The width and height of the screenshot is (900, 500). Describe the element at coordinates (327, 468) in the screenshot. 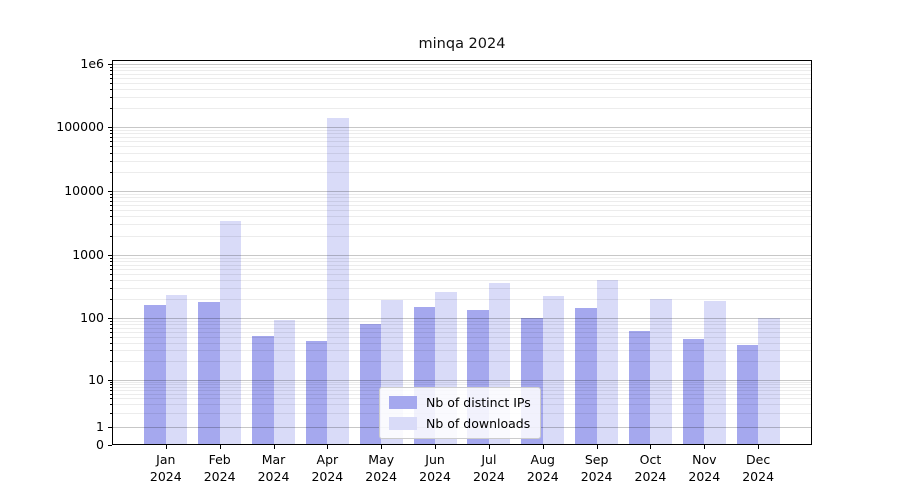

I see `x-tick-label: Apr 2024` at that location.